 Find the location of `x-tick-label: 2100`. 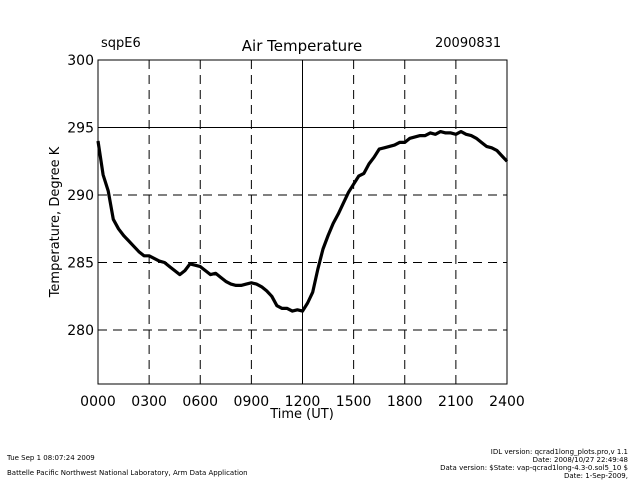

x-tick-label: 2100 is located at coordinates (456, 402).